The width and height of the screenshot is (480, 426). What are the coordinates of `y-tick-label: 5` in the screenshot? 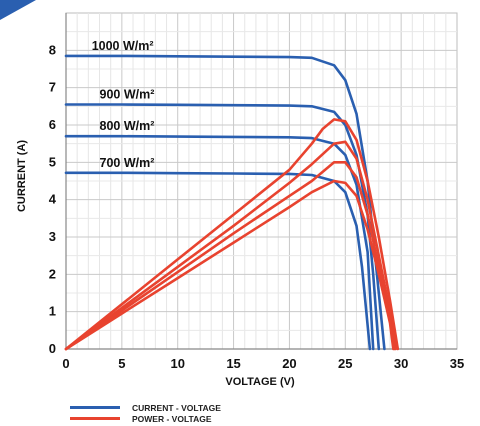 It's located at (52, 161).